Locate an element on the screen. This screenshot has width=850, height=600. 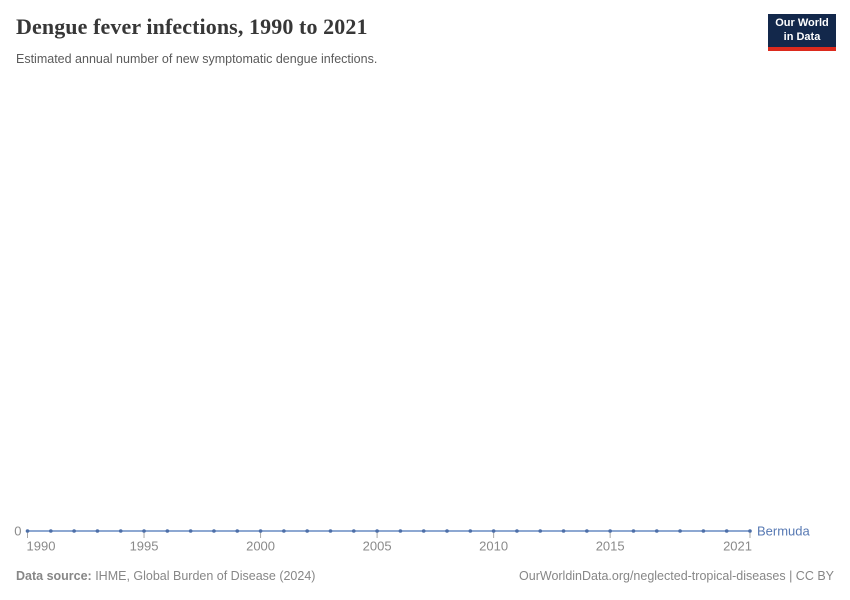
data-point-2021 is located at coordinates (750, 531).